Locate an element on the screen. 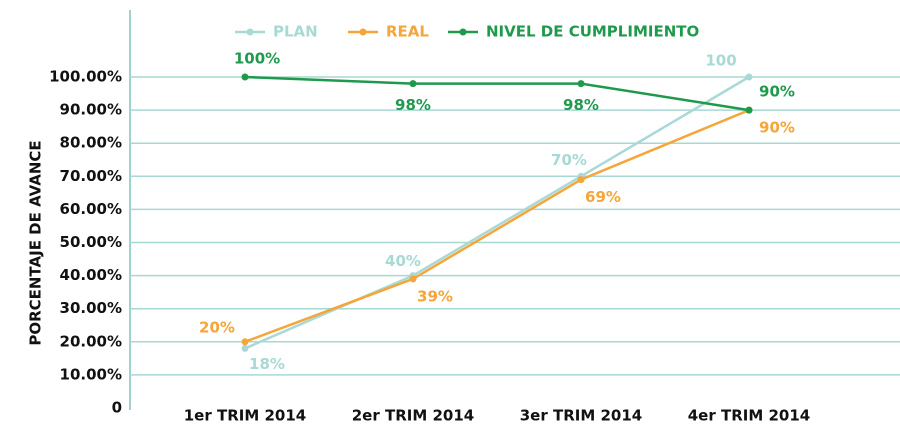  y-tick-label: 100.00% is located at coordinates (85, 77).